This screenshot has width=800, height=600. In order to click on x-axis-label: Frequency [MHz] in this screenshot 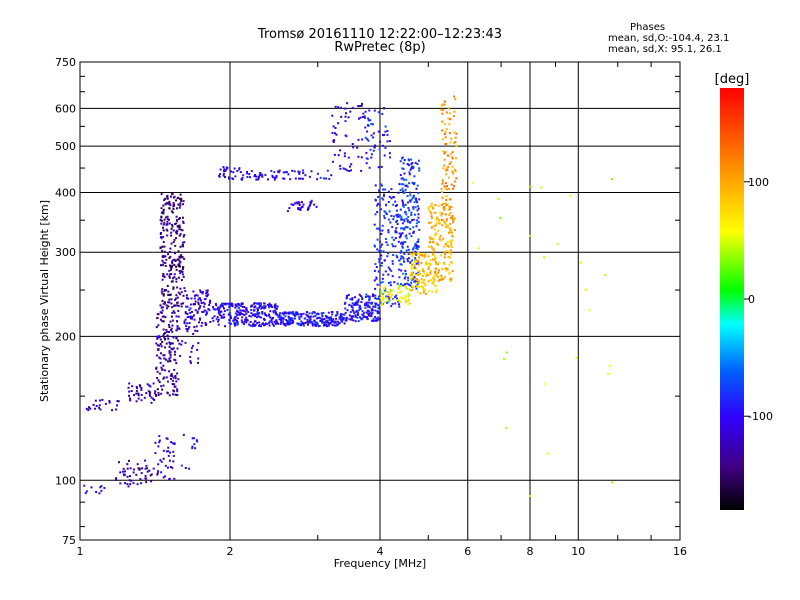, I will do `click(380, 563)`.